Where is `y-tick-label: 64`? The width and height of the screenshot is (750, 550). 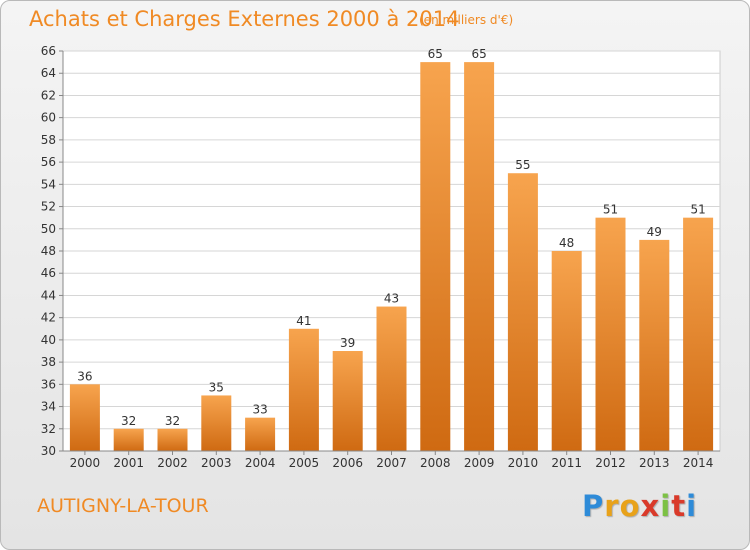
y-tick-label: 64 is located at coordinates (48, 73).